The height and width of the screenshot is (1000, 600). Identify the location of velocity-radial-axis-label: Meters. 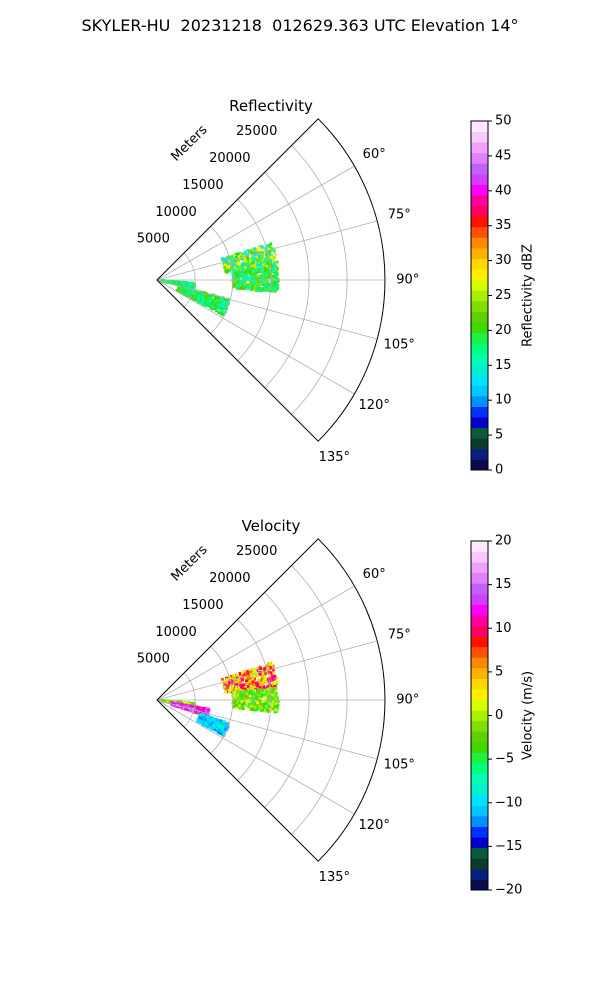
(189, 563).